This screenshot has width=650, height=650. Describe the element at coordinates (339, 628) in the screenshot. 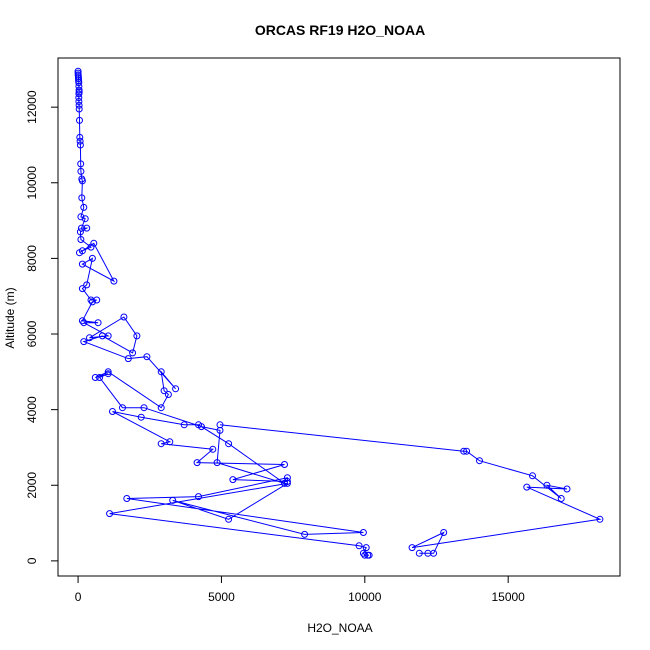

I see `x-axis-label: H2O_NOAA` at that location.